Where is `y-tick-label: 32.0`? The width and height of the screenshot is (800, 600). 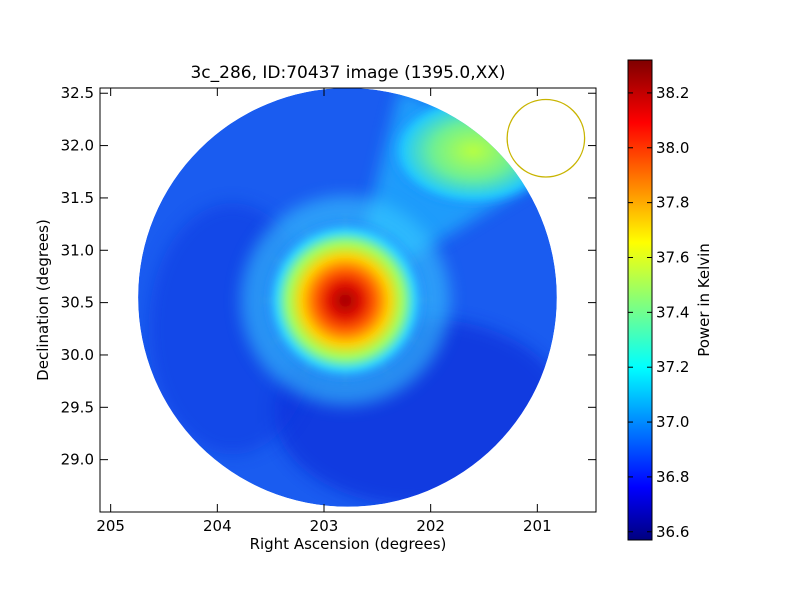 y-tick-label: 32.0 is located at coordinates (77, 146).